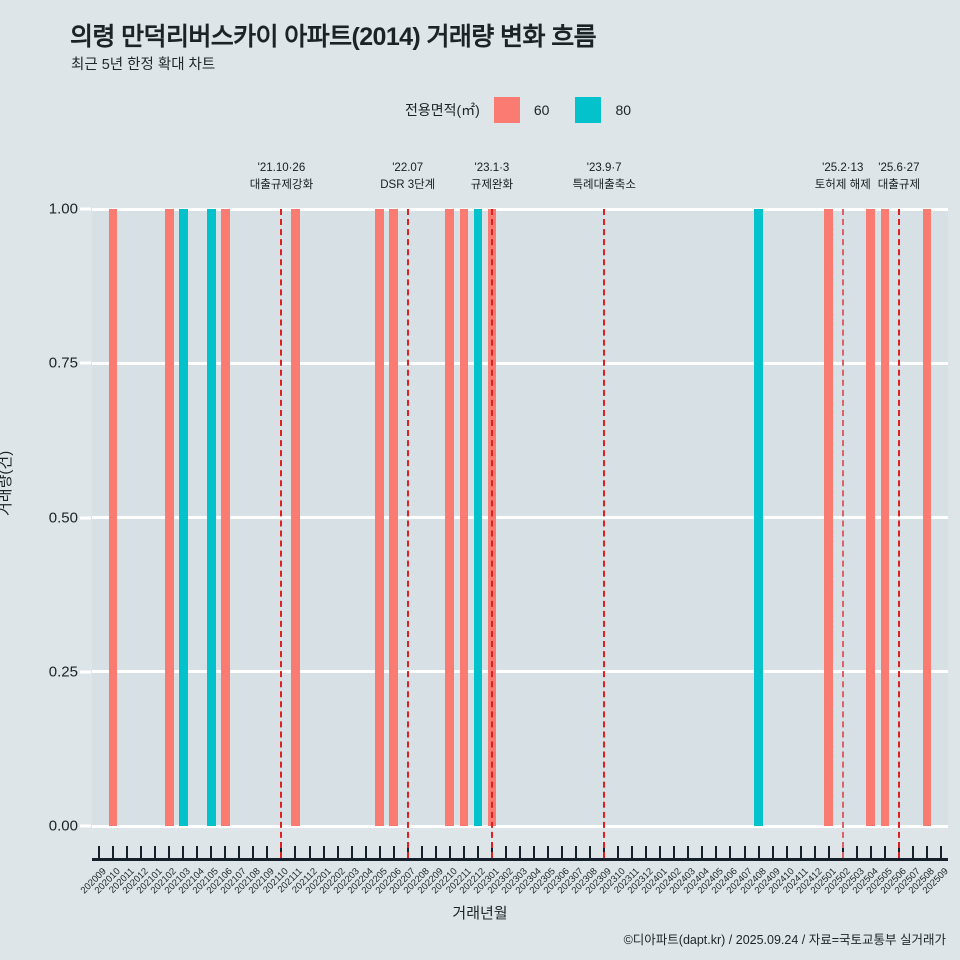  What do you see at coordinates (899, 176) in the screenshot?
I see `event-label-202506: '25.6·27 대출규제` at bounding box center [899, 176].